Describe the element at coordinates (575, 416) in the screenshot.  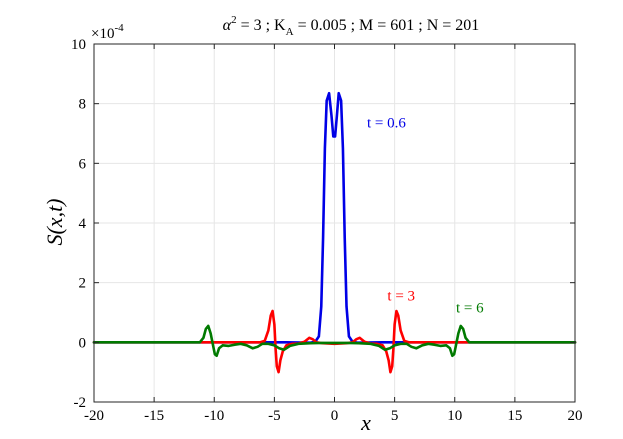
I see `x-tick-label: 20` at that location.